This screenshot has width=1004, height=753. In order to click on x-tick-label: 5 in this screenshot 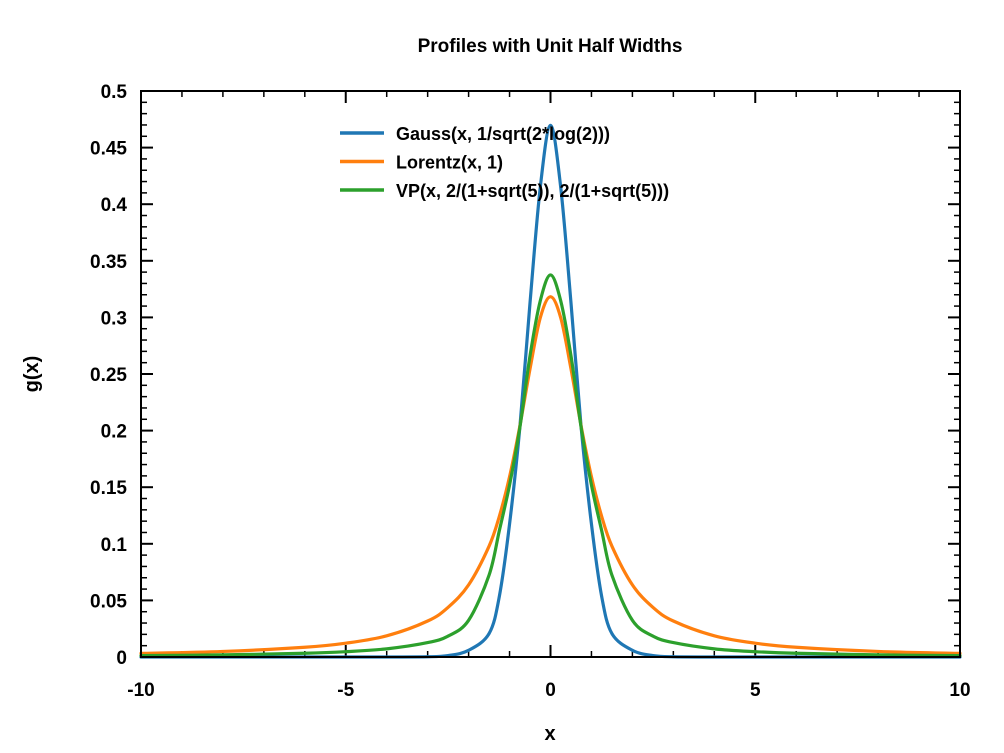, I will do `click(755, 690)`.